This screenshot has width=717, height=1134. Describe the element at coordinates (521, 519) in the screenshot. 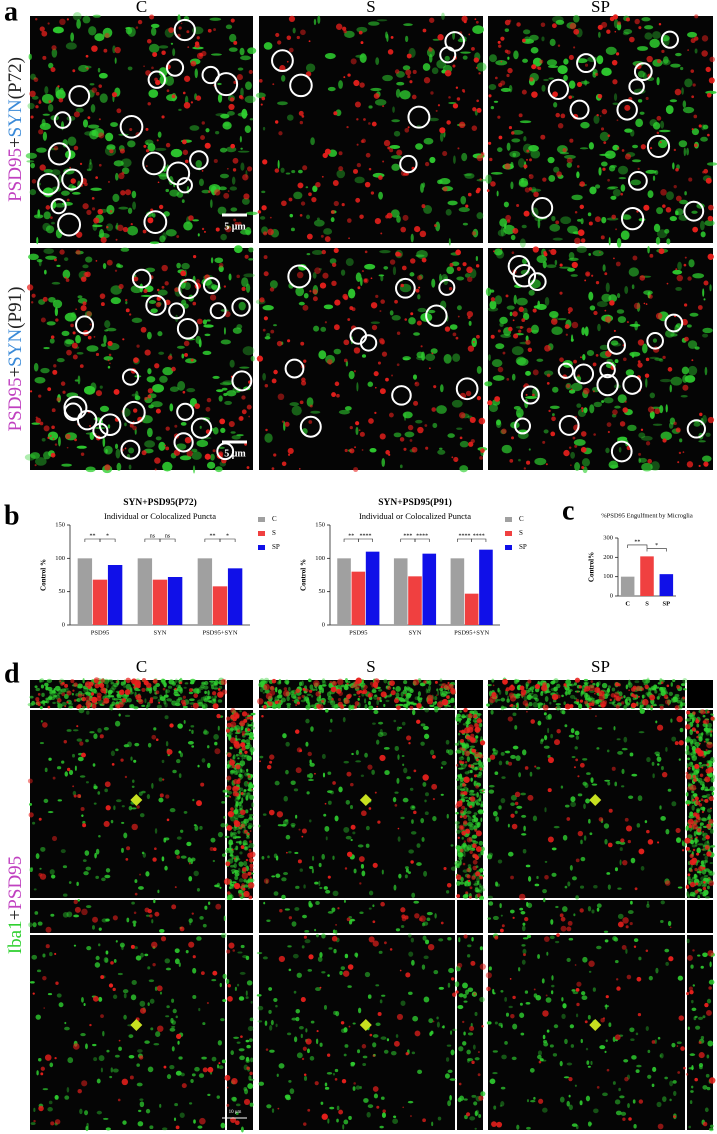

I see `legend-label: C` at that location.